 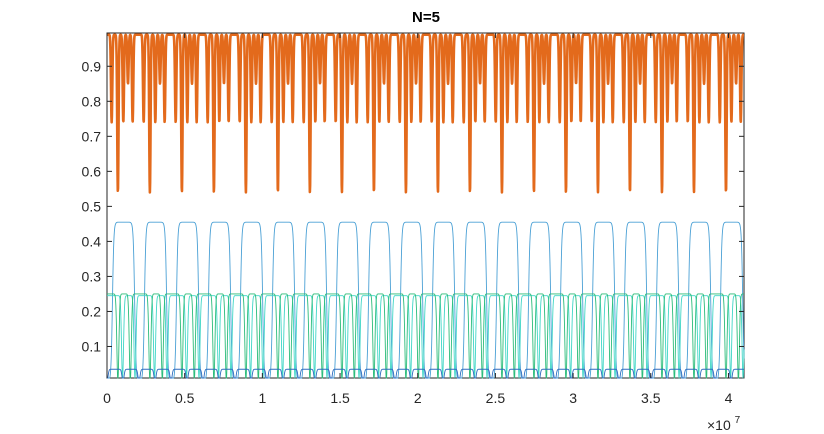 I want to click on x-tick-label: 0.5, so click(x=185, y=398).